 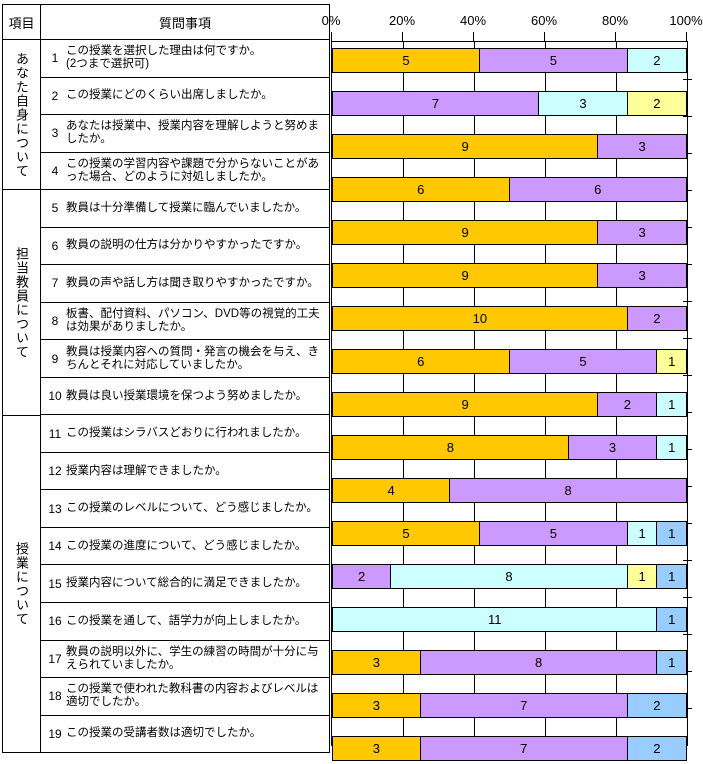 I want to click on bar-row: 3 8 1, so click(x=509, y=668).